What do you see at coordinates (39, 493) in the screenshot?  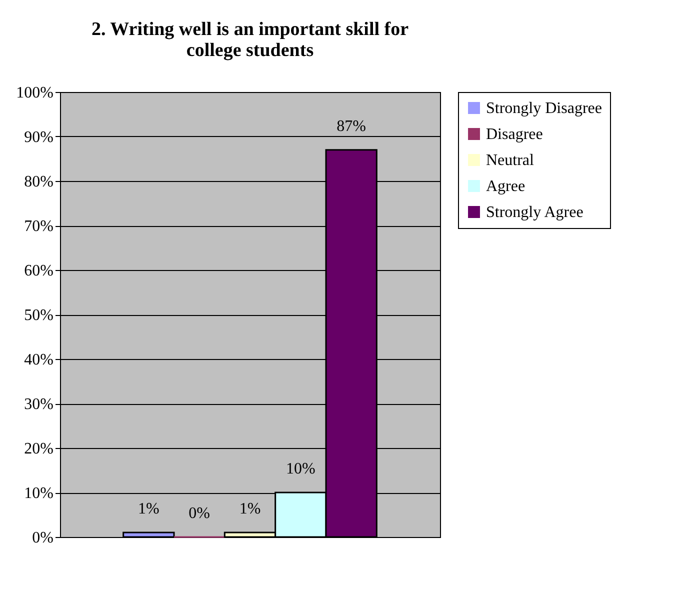 I see `y-tick-label: 10%` at bounding box center [39, 493].